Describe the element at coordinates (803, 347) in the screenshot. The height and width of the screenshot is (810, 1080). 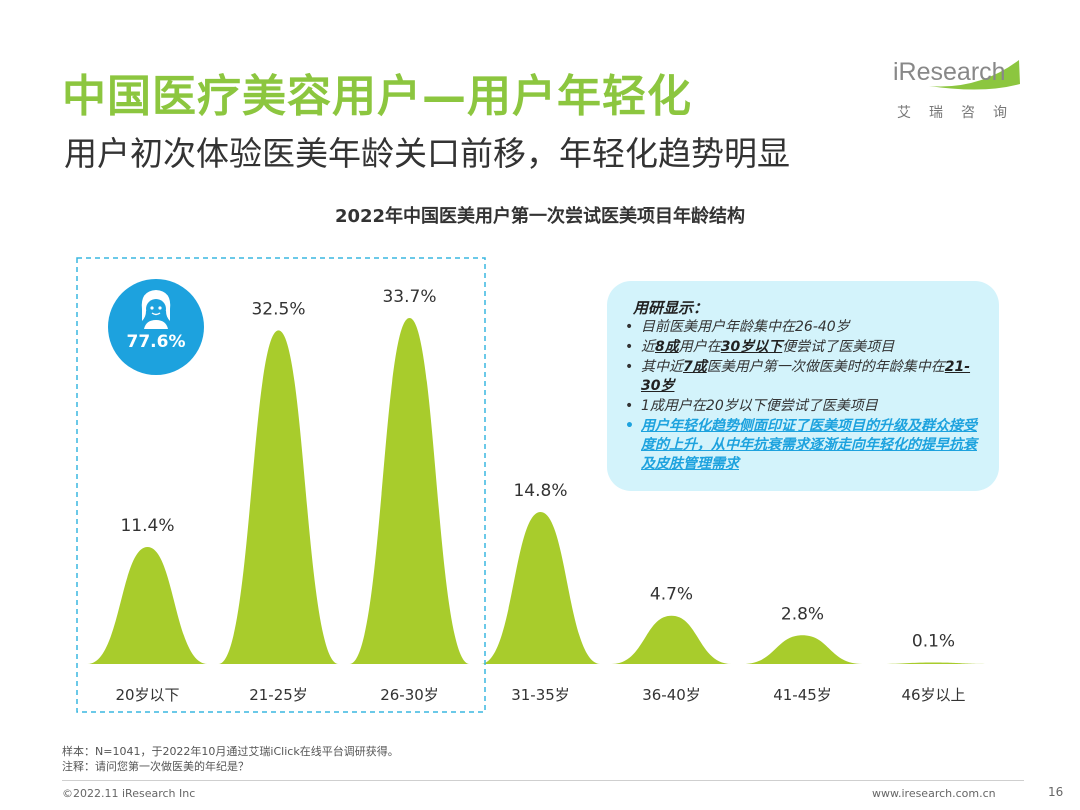
I see `callout-item-2: 近8成用户在30岁以下便尝试了医美项目` at that location.